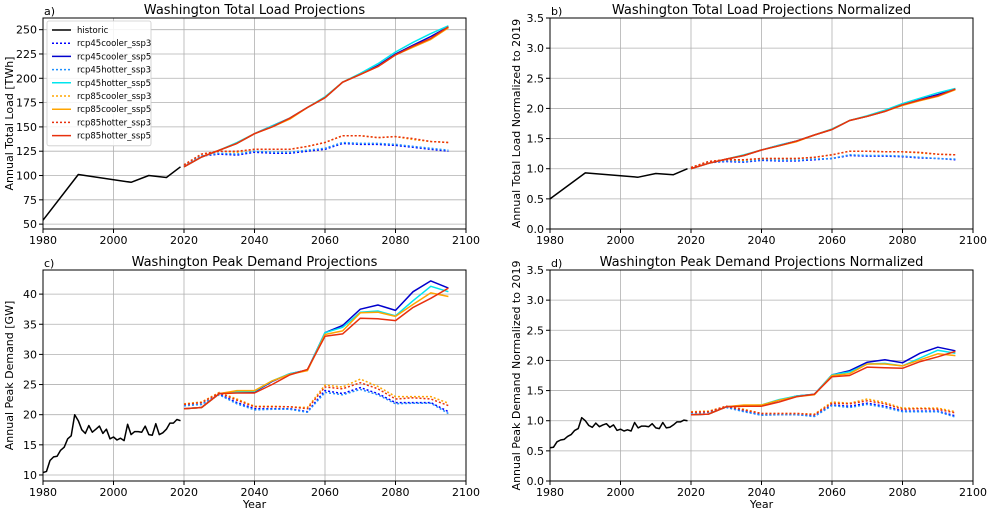  I want to click on legend-label: rcp85hotter_ssp3, so click(114, 123).